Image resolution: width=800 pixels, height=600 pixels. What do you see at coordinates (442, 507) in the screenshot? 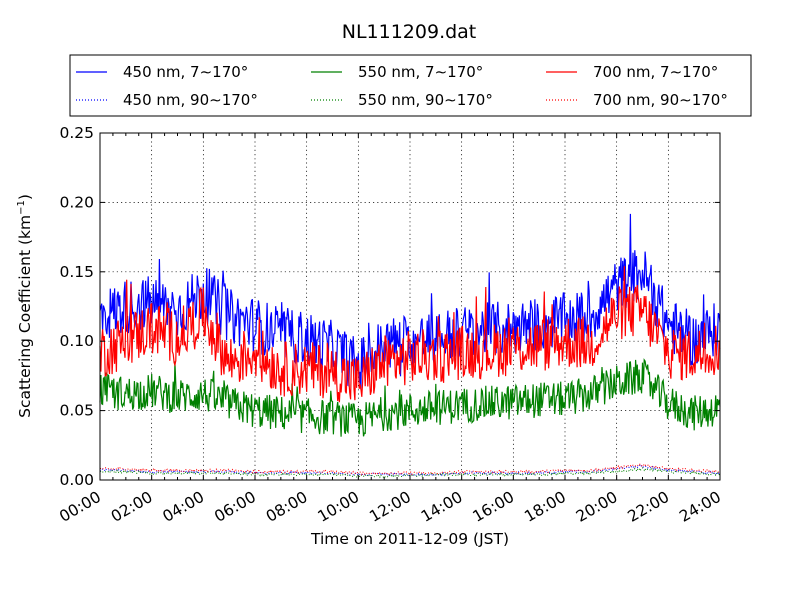
I see `x-tick-label: 14:00` at bounding box center [442, 507].